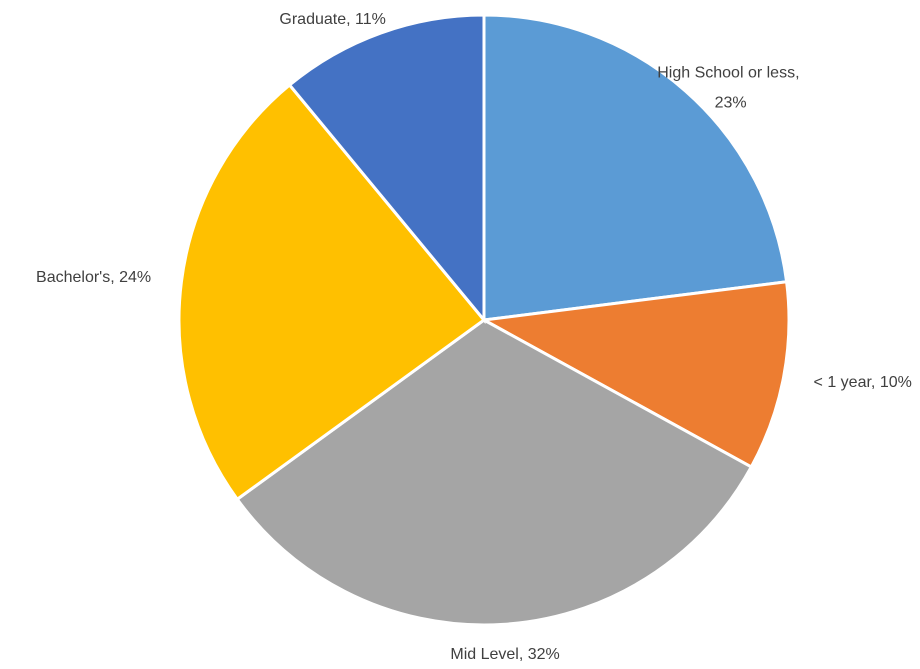  I want to click on data-label: Bachelor's, 24%, so click(93, 277).